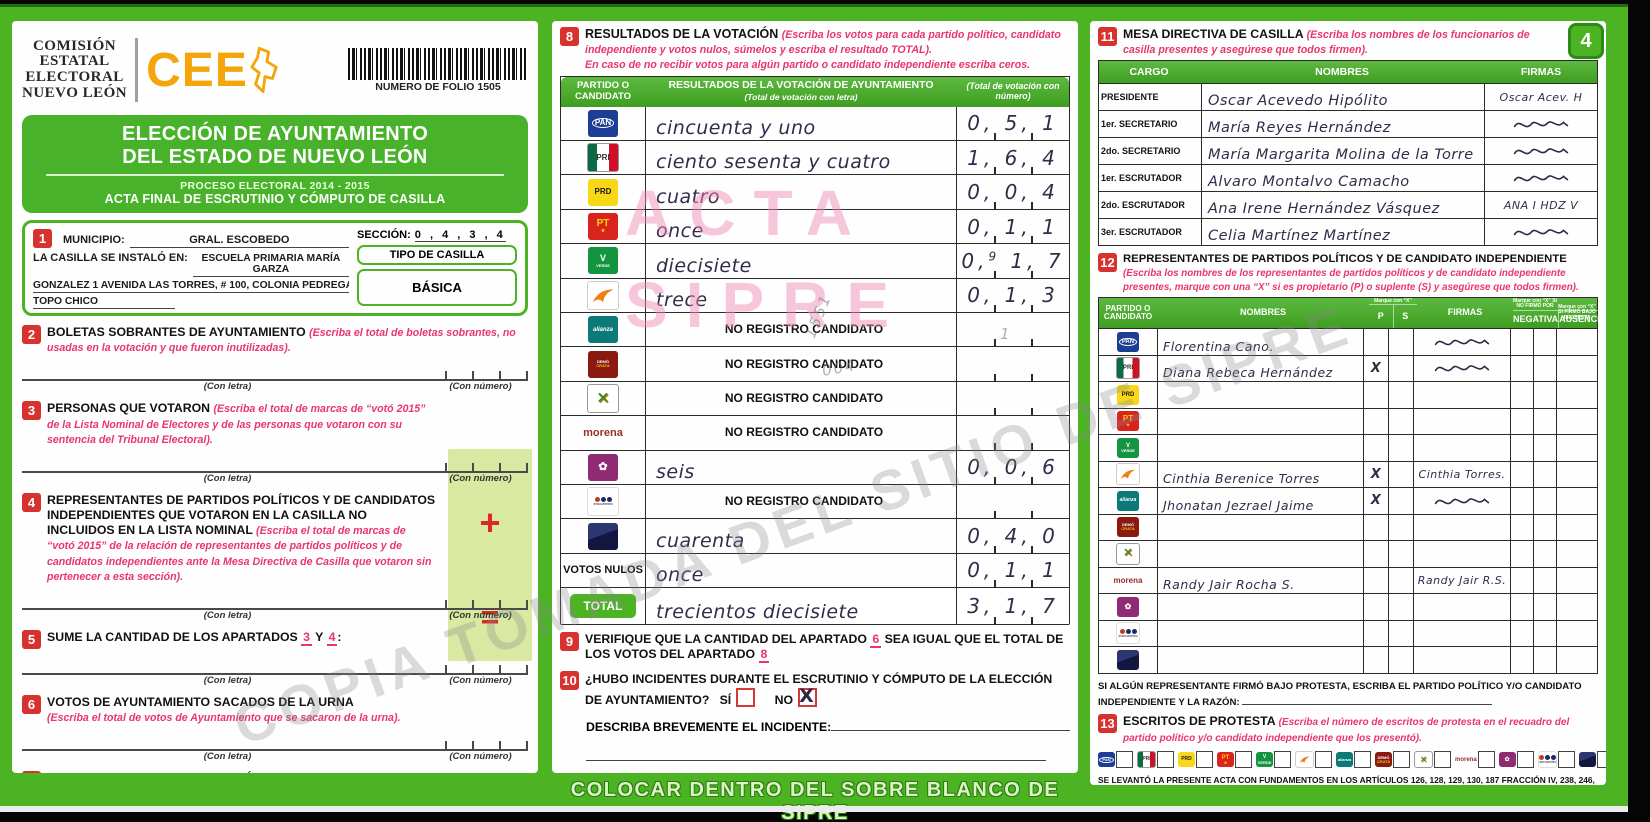  I want to click on paper-edge, so click(814, 809).